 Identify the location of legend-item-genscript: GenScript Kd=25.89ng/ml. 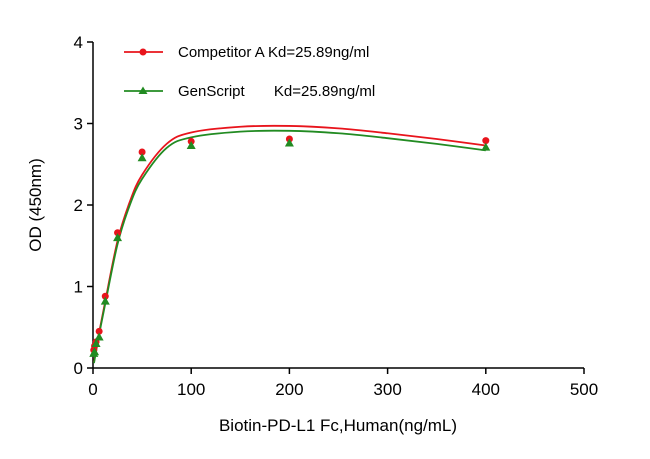
(249, 91).